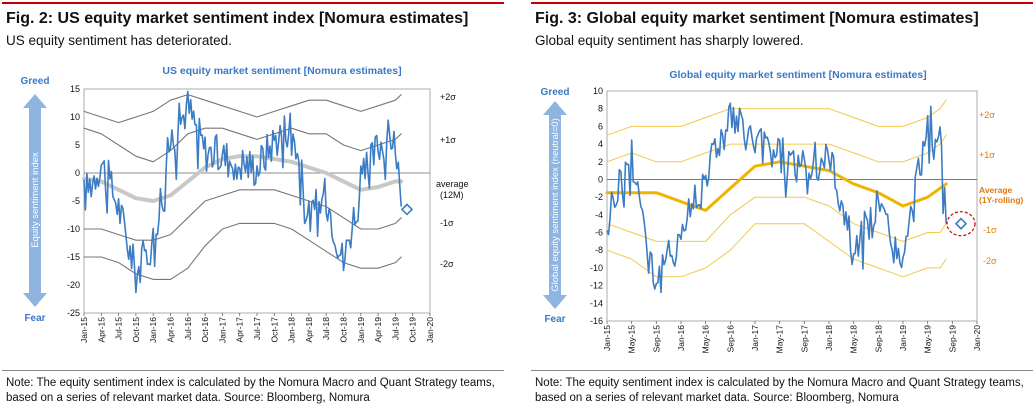 The height and width of the screenshot is (410, 1033). Describe the element at coordinates (952, 339) in the screenshot. I see `x-tick-label: Sep-19` at that location.